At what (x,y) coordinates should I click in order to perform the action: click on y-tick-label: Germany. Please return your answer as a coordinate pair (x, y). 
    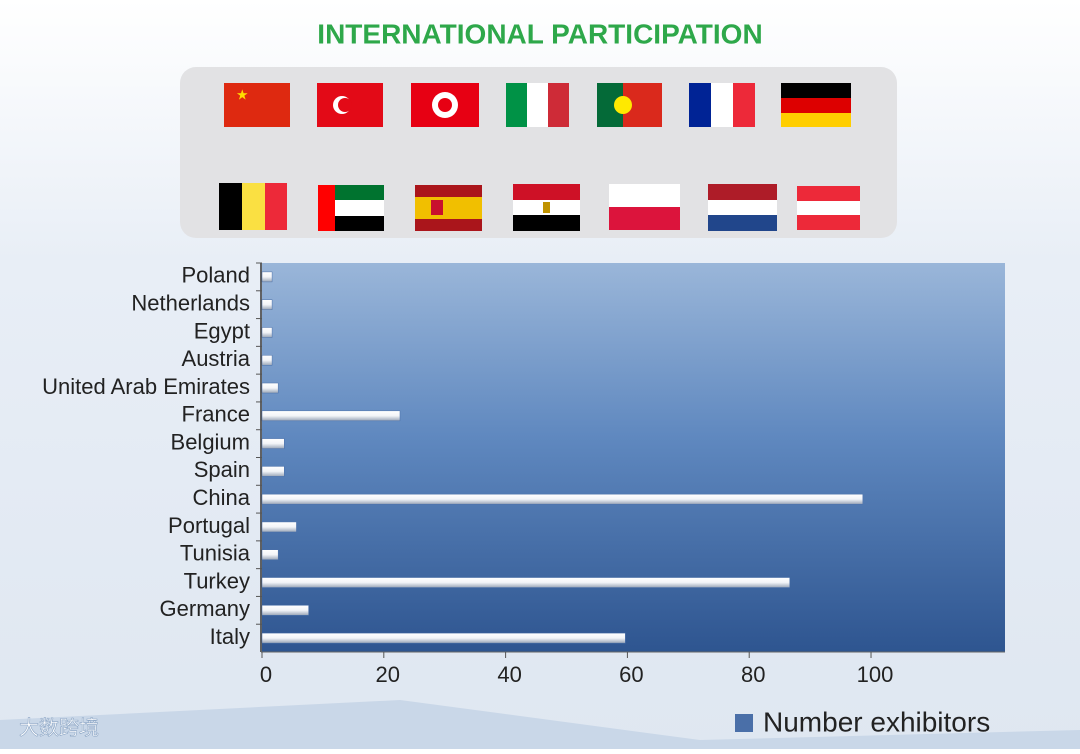
    Looking at the image, I should click on (205, 608).